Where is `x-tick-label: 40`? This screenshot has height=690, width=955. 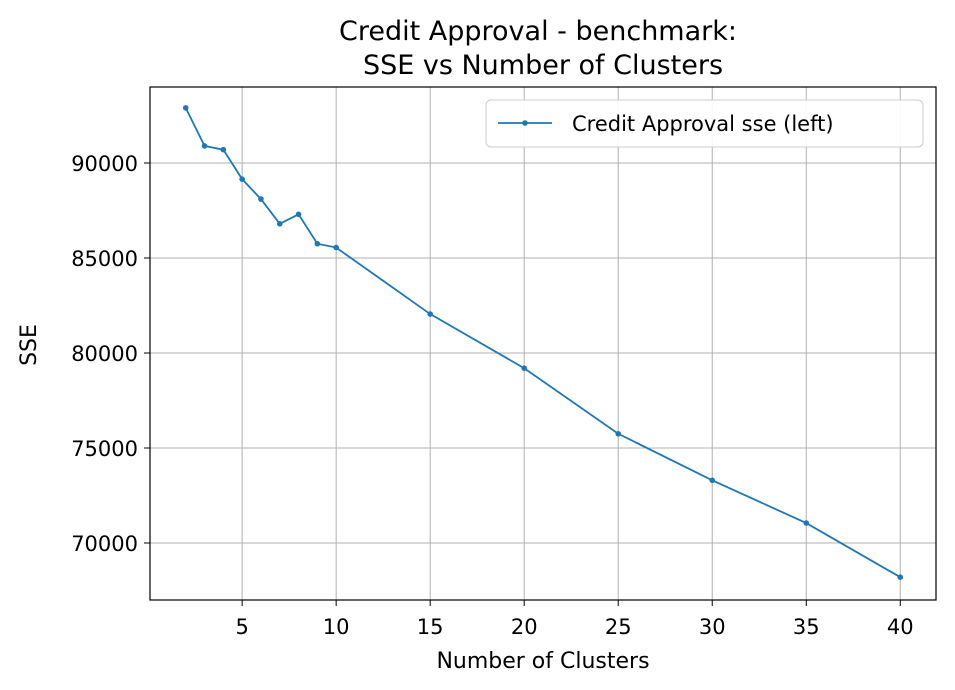
x-tick-label: 40 is located at coordinates (900, 627).